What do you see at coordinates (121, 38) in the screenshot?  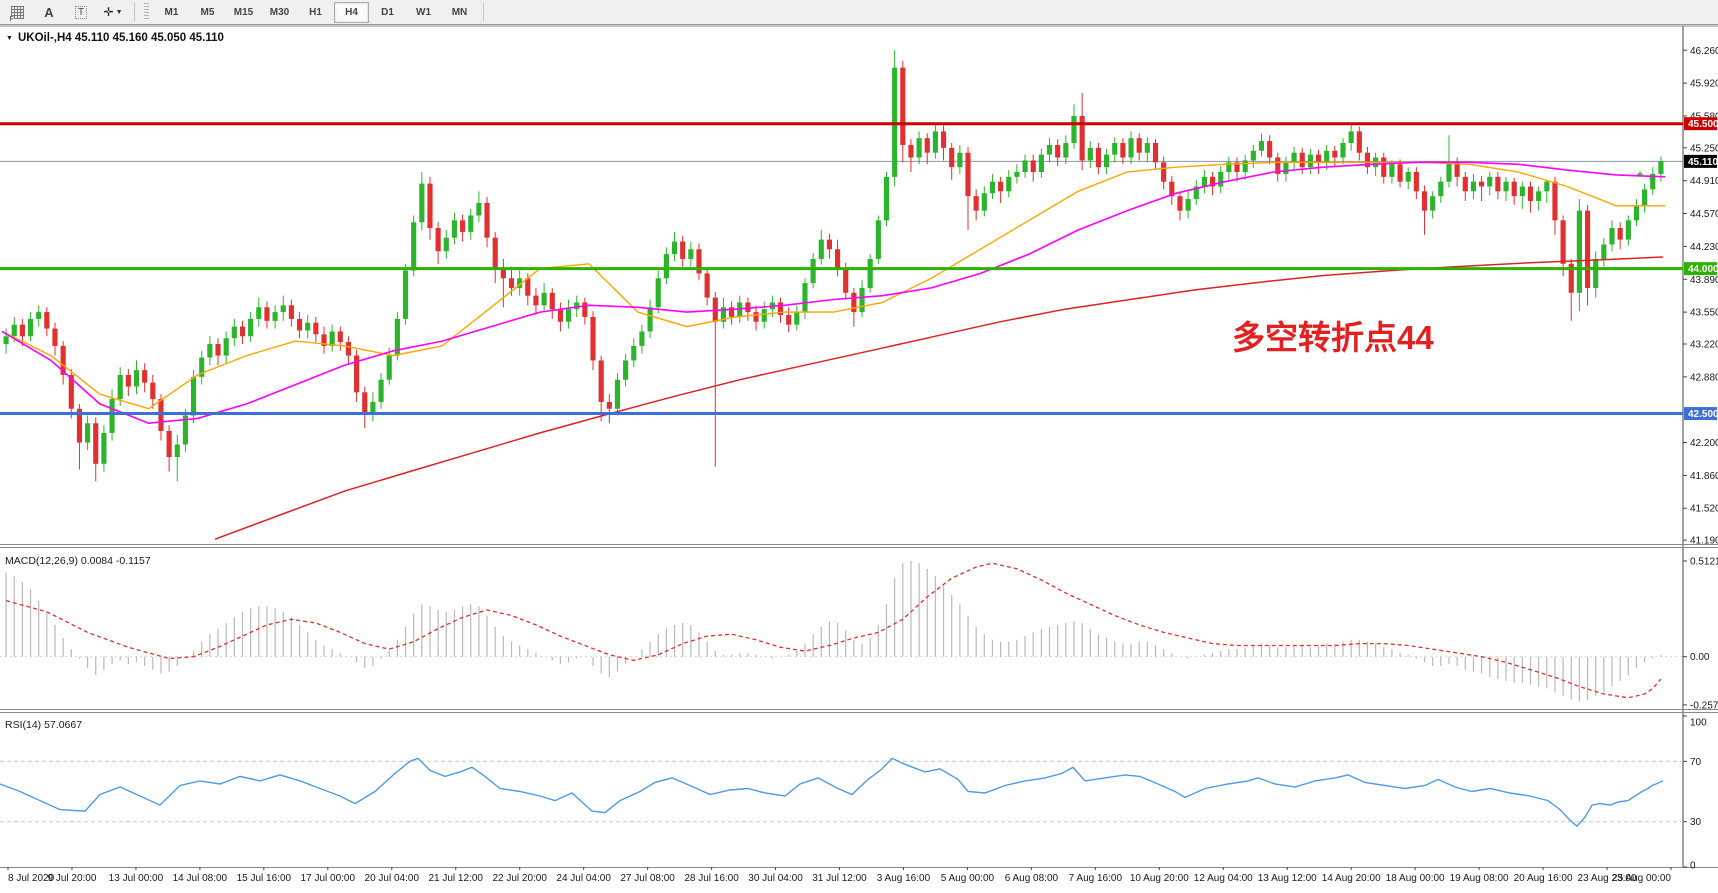 I see `symbol-ohlc-title: UKOil-,H4 45.110 45.160 45.050 45.110` at bounding box center [121, 38].